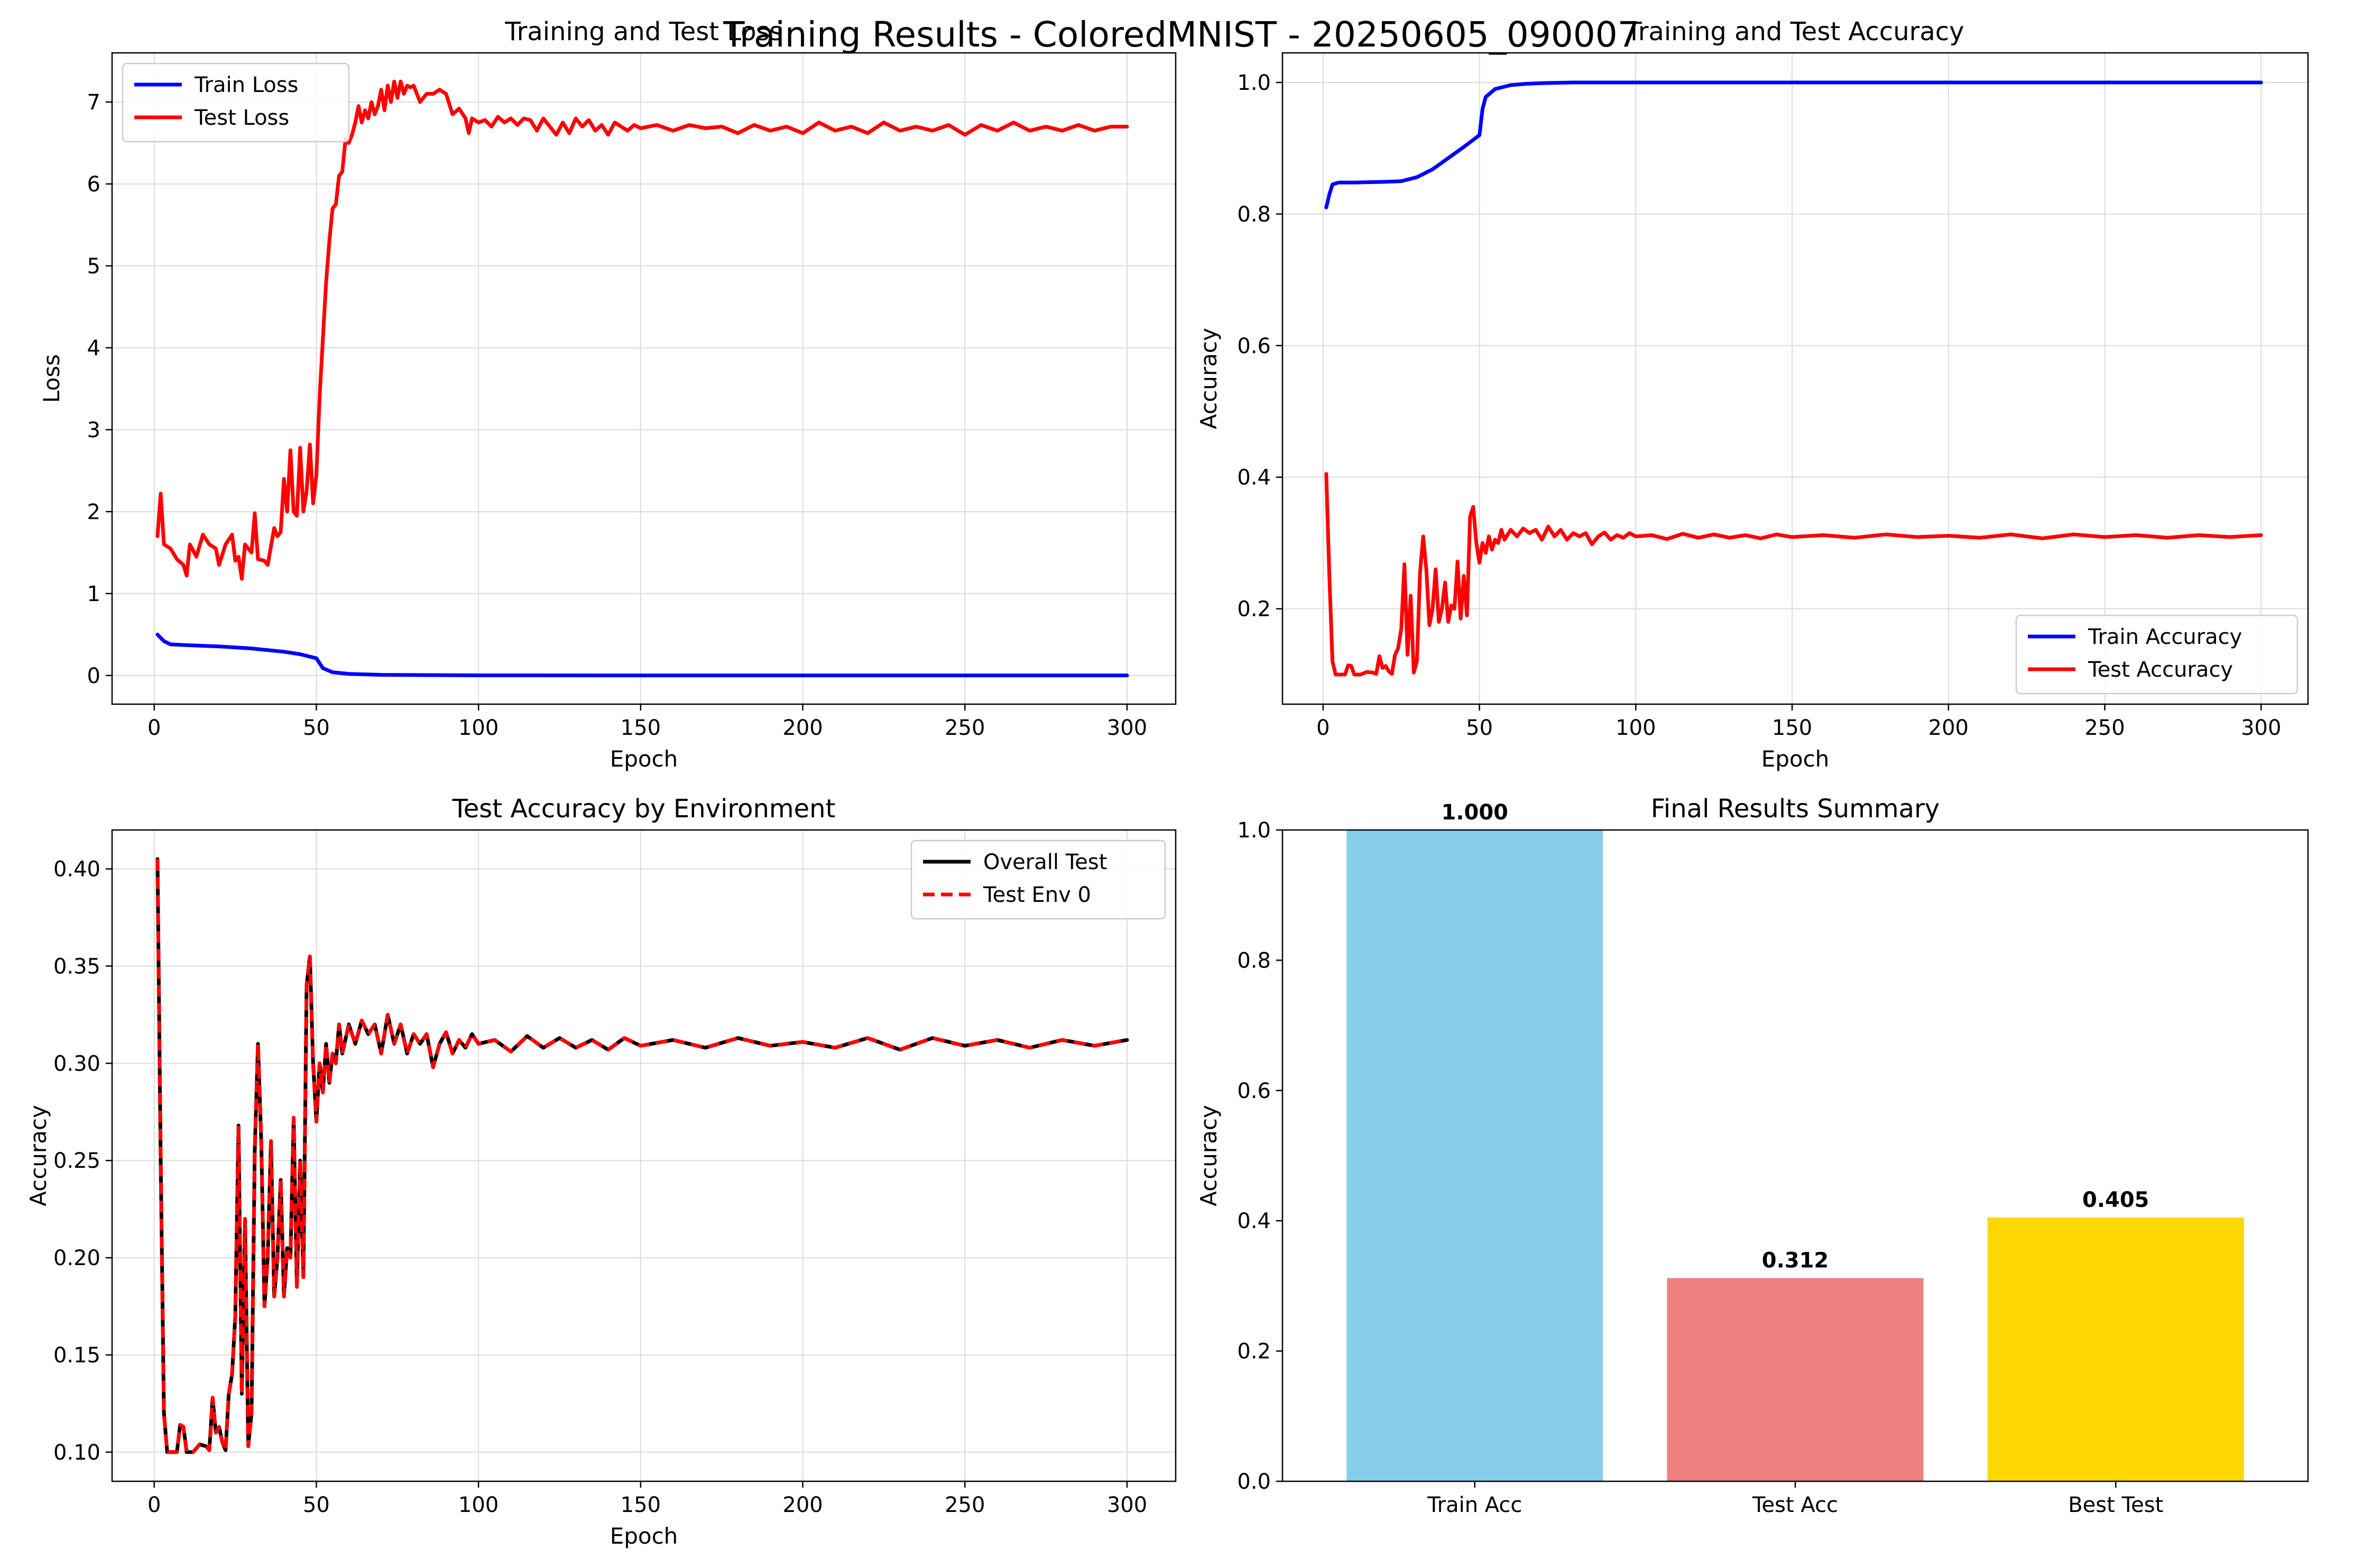 The width and height of the screenshot is (2363, 1568). What do you see at coordinates (1037, 895) in the screenshot?
I see `legend-label: Test Env 0` at bounding box center [1037, 895].